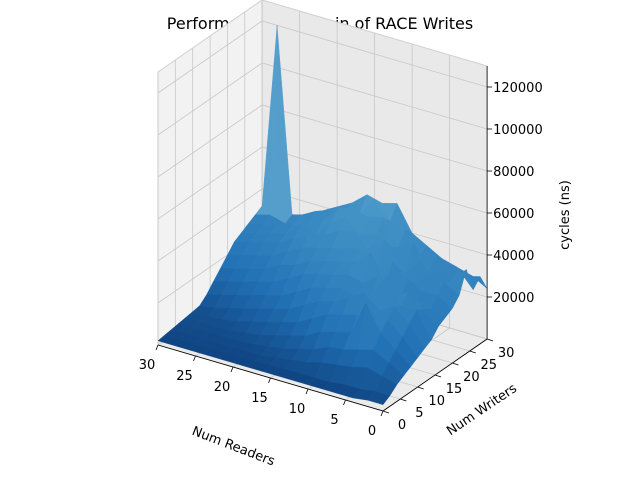 This screenshot has height=480, width=640. What do you see at coordinates (297, 409) in the screenshot?
I see `x-tick-label: 10` at bounding box center [297, 409].